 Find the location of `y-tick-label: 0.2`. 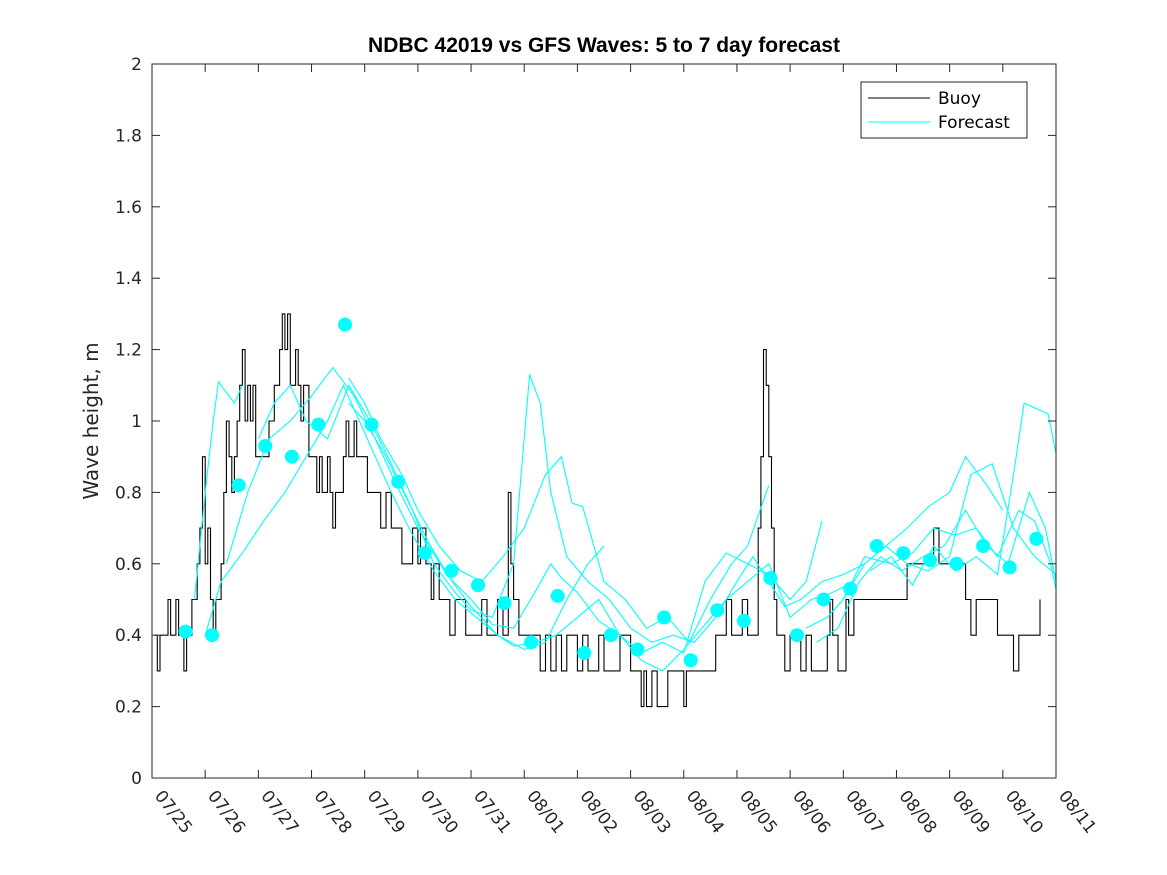

y-tick-label: 0.2 is located at coordinates (128, 708).